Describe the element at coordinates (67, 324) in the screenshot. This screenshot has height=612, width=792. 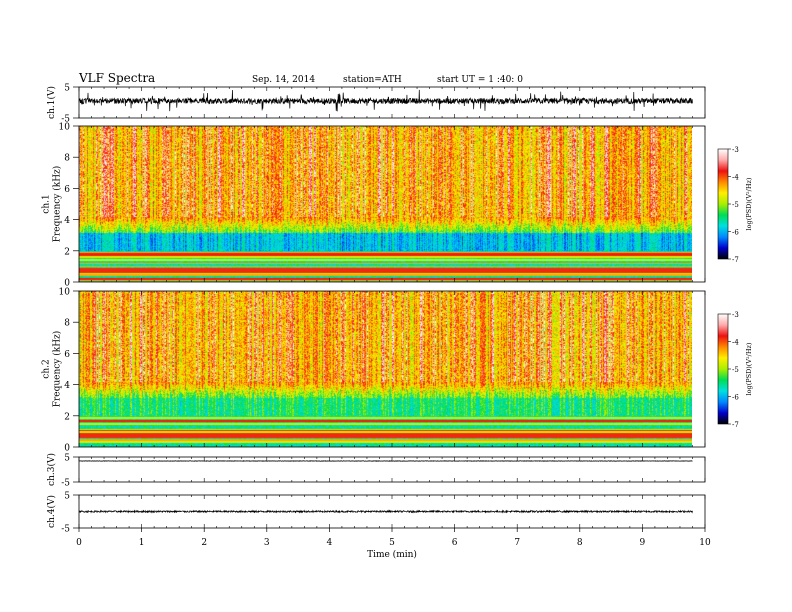
I see `ch2-spectrogram-ytick-label: 8` at that location.